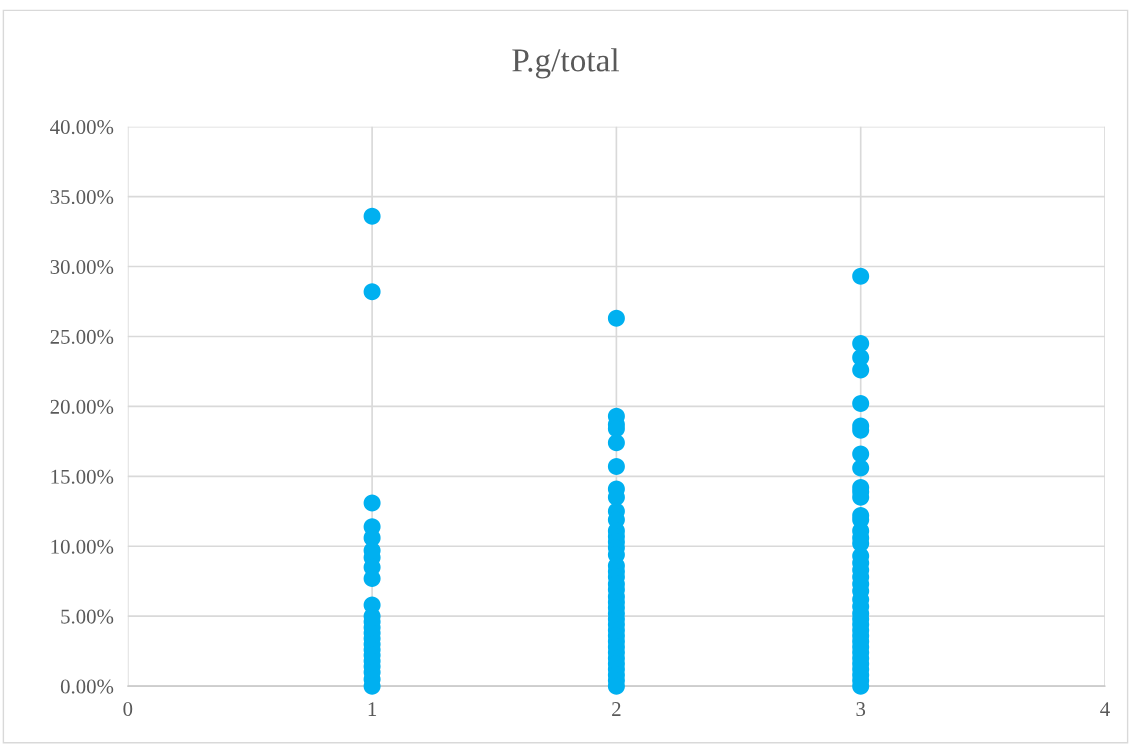  What do you see at coordinates (82, 267) in the screenshot?
I see `y-tick-label: 30.00%` at bounding box center [82, 267].